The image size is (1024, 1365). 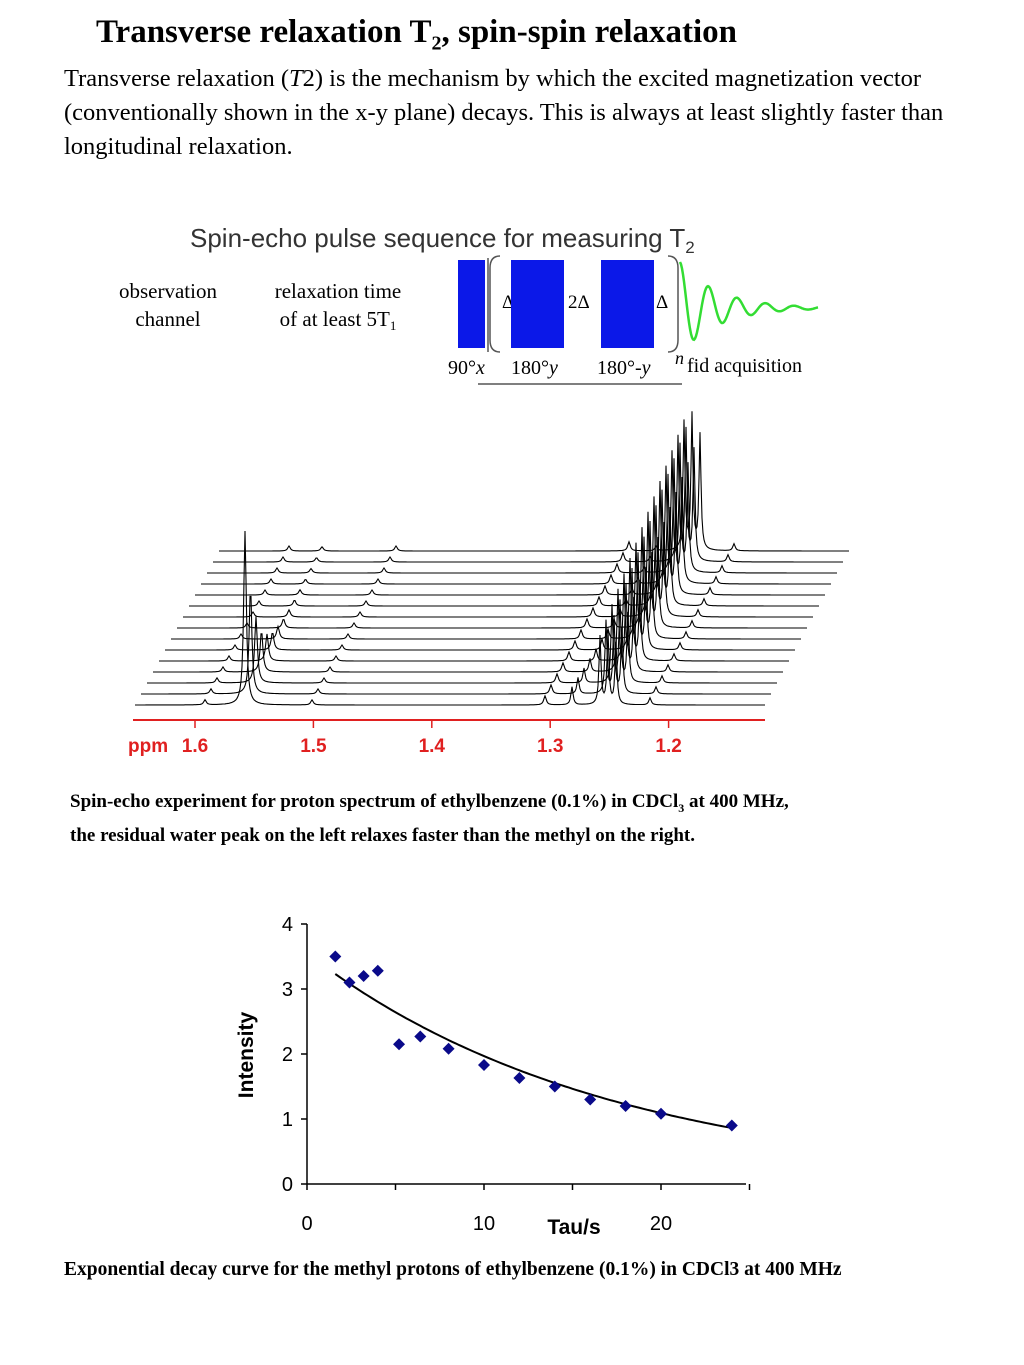 I want to click on x-tick-label: 0, so click(x=306, y=1224).